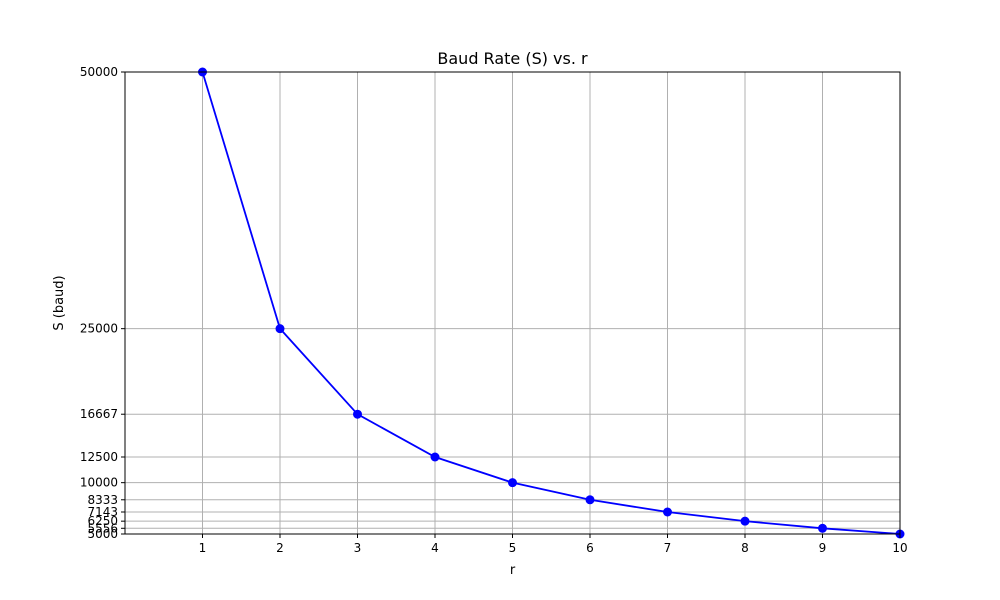 Image resolution: width=1000 pixels, height=600 pixels. What do you see at coordinates (435, 548) in the screenshot?
I see `x-tick-label: 4` at bounding box center [435, 548].